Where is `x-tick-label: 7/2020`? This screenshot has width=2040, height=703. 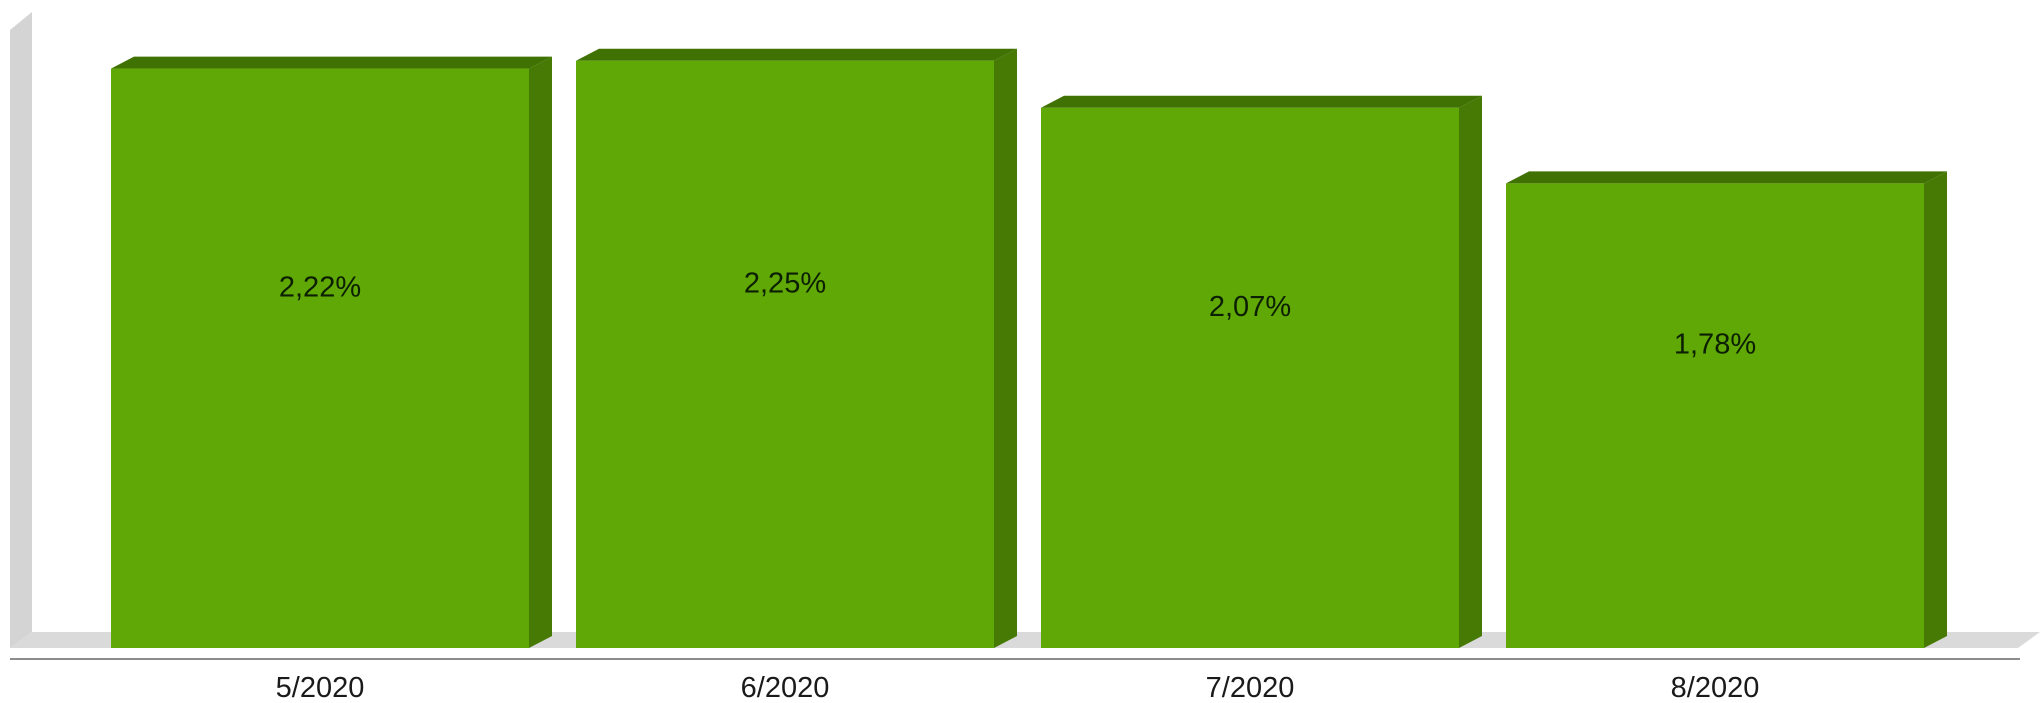
x-tick-label: 7/2020 is located at coordinates (1250, 687).